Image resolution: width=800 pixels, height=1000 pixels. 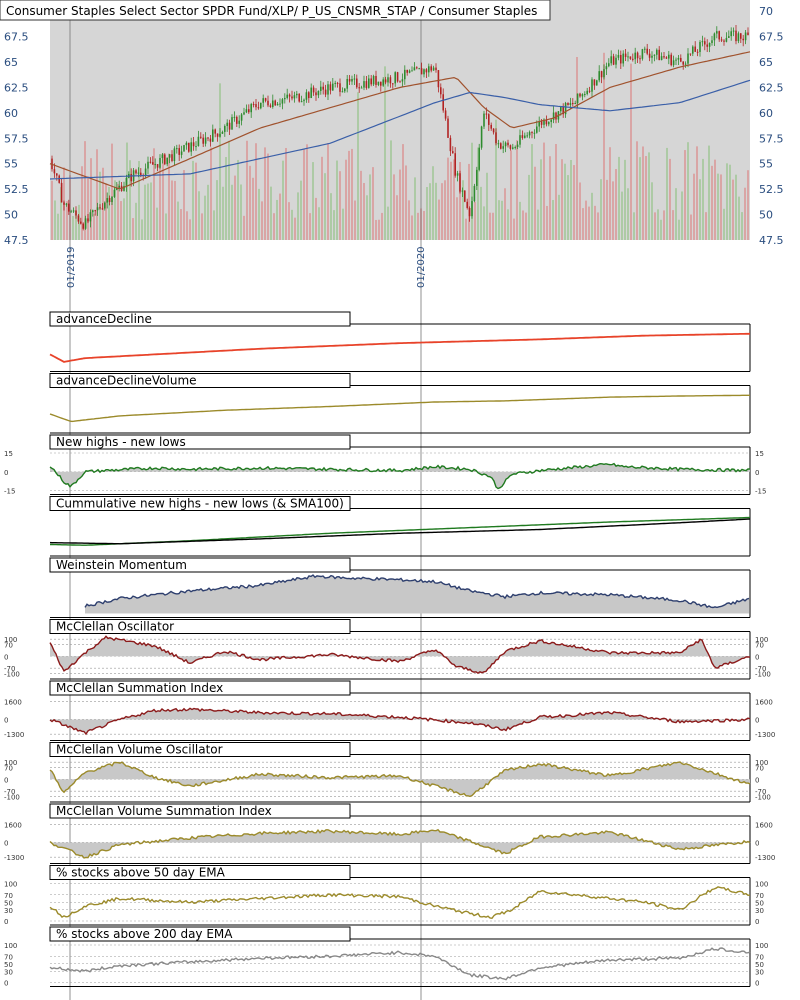 What do you see at coordinates (771, 37) in the screenshot?
I see `price-axis-label-right: 67.5` at bounding box center [771, 37].